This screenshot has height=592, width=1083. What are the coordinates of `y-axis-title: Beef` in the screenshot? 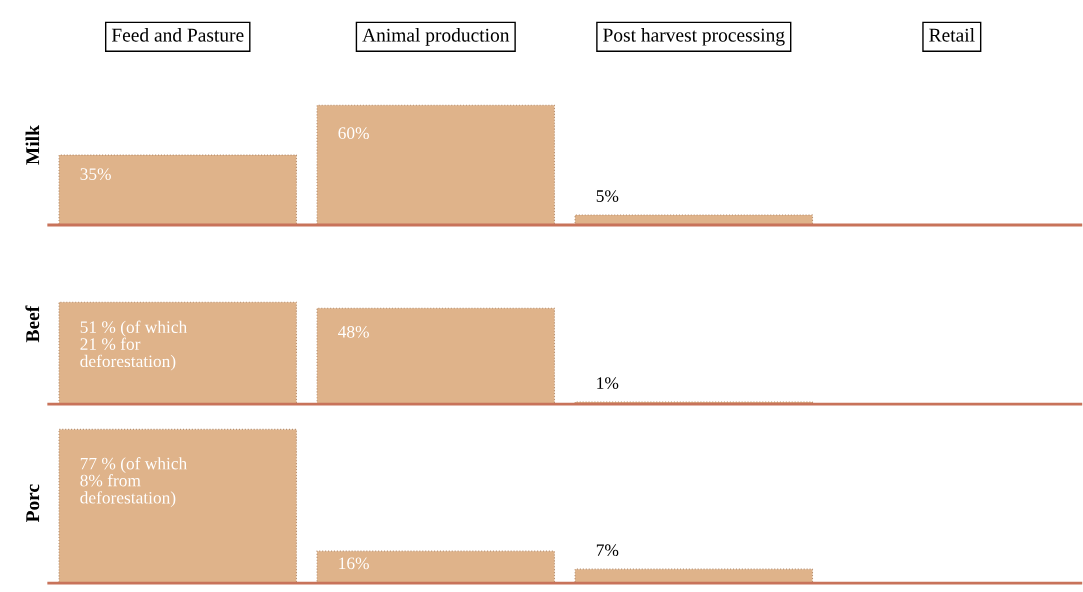 It's located at (32, 324).